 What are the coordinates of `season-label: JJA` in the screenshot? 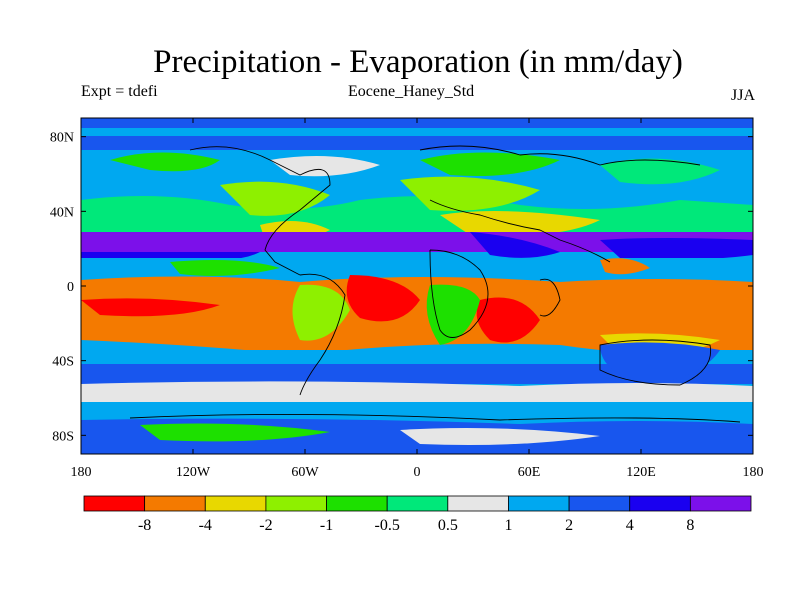 It's located at (743, 95).